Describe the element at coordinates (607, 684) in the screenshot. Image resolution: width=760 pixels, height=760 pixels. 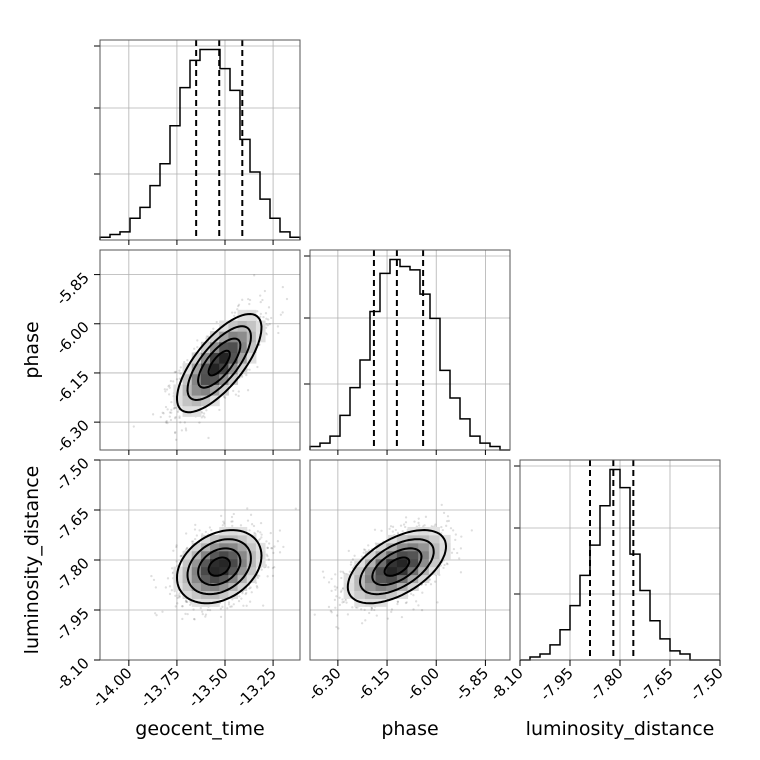
I see `x-tick-label: -7.80` at that location.